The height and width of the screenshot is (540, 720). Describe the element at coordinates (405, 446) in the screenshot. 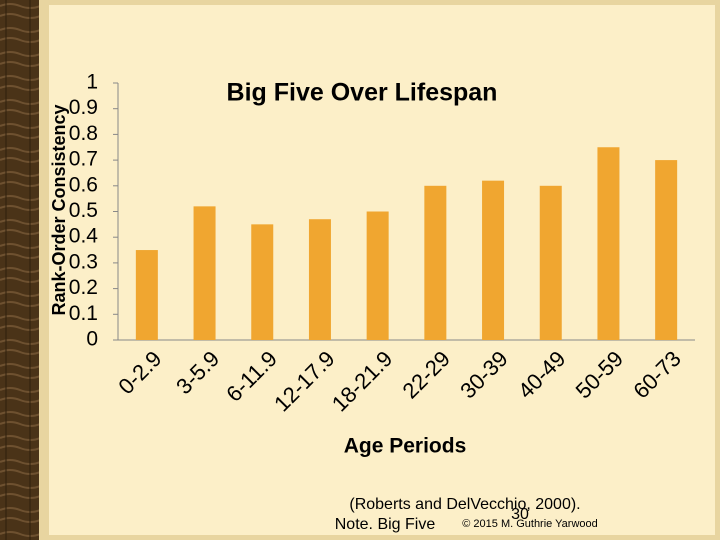

I see `x-axis-label: Age Periods` at that location.